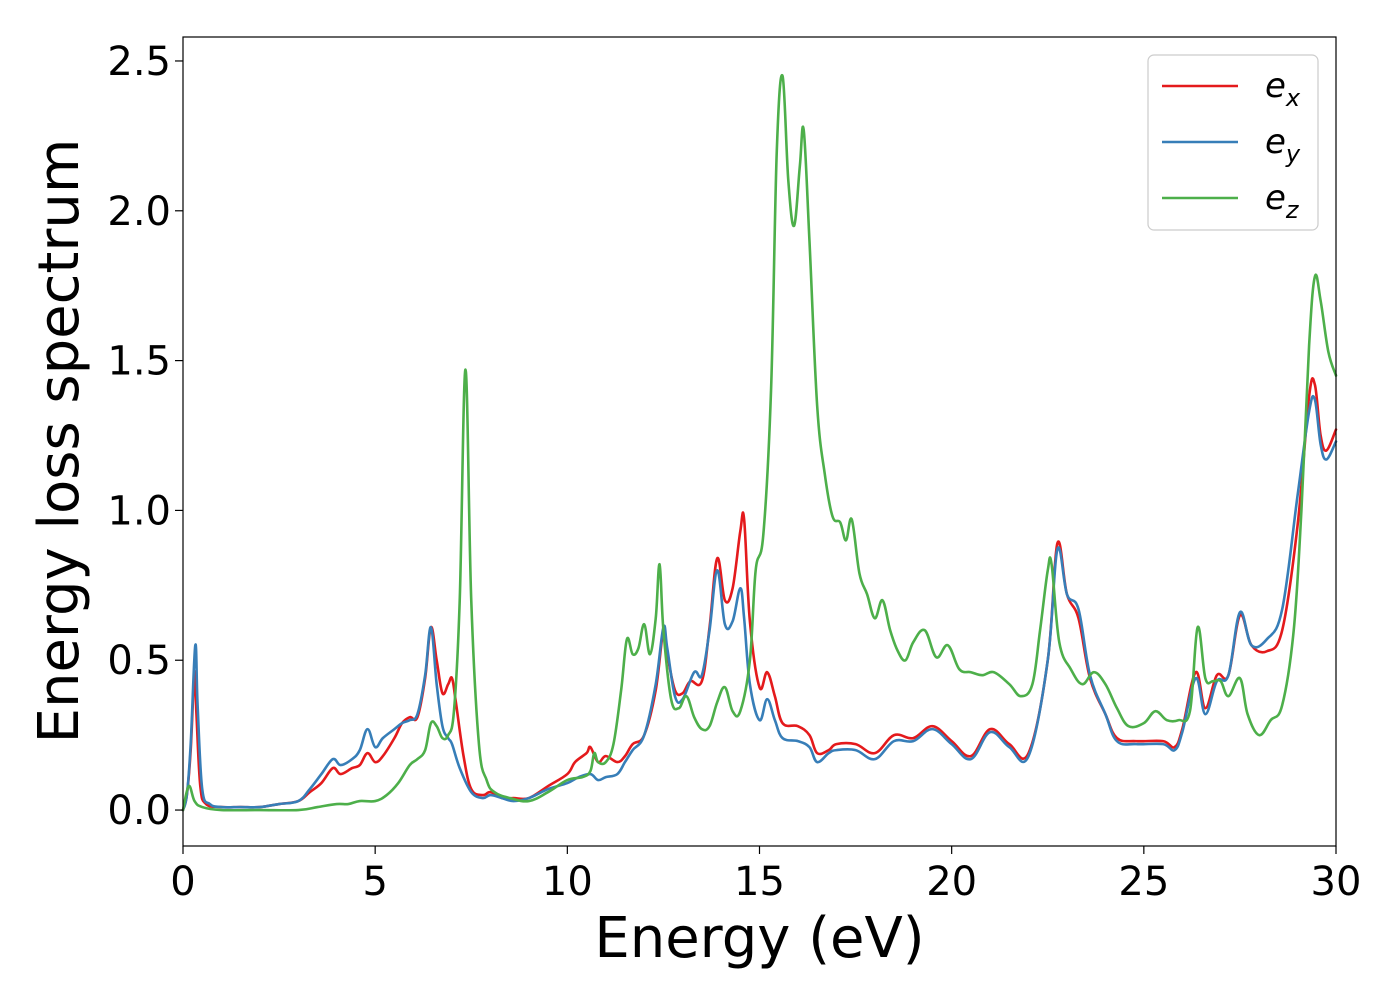 The height and width of the screenshot is (1000, 1400). I want to click on x-tick-label: 30, so click(1336, 882).